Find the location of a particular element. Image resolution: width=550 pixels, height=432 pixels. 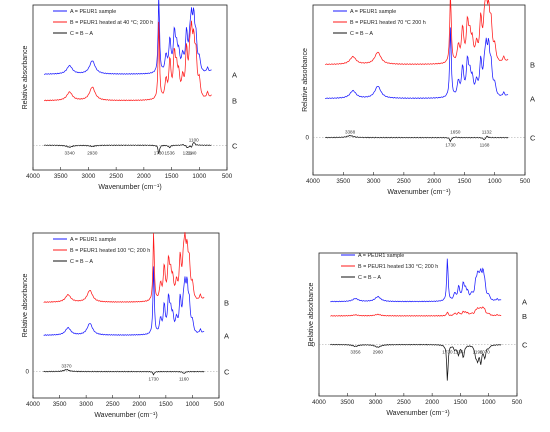

peak-annotation: 3356 is located at coordinates (355, 352).